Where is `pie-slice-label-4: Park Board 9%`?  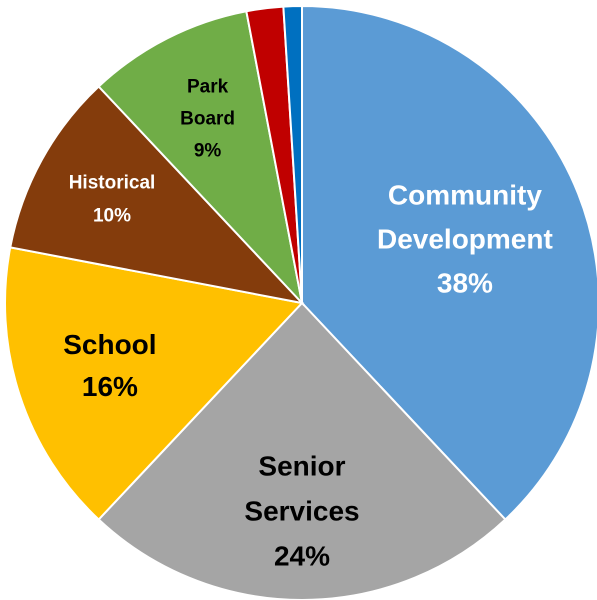 pie-slice-label-4: Park Board 9% is located at coordinates (207, 118).